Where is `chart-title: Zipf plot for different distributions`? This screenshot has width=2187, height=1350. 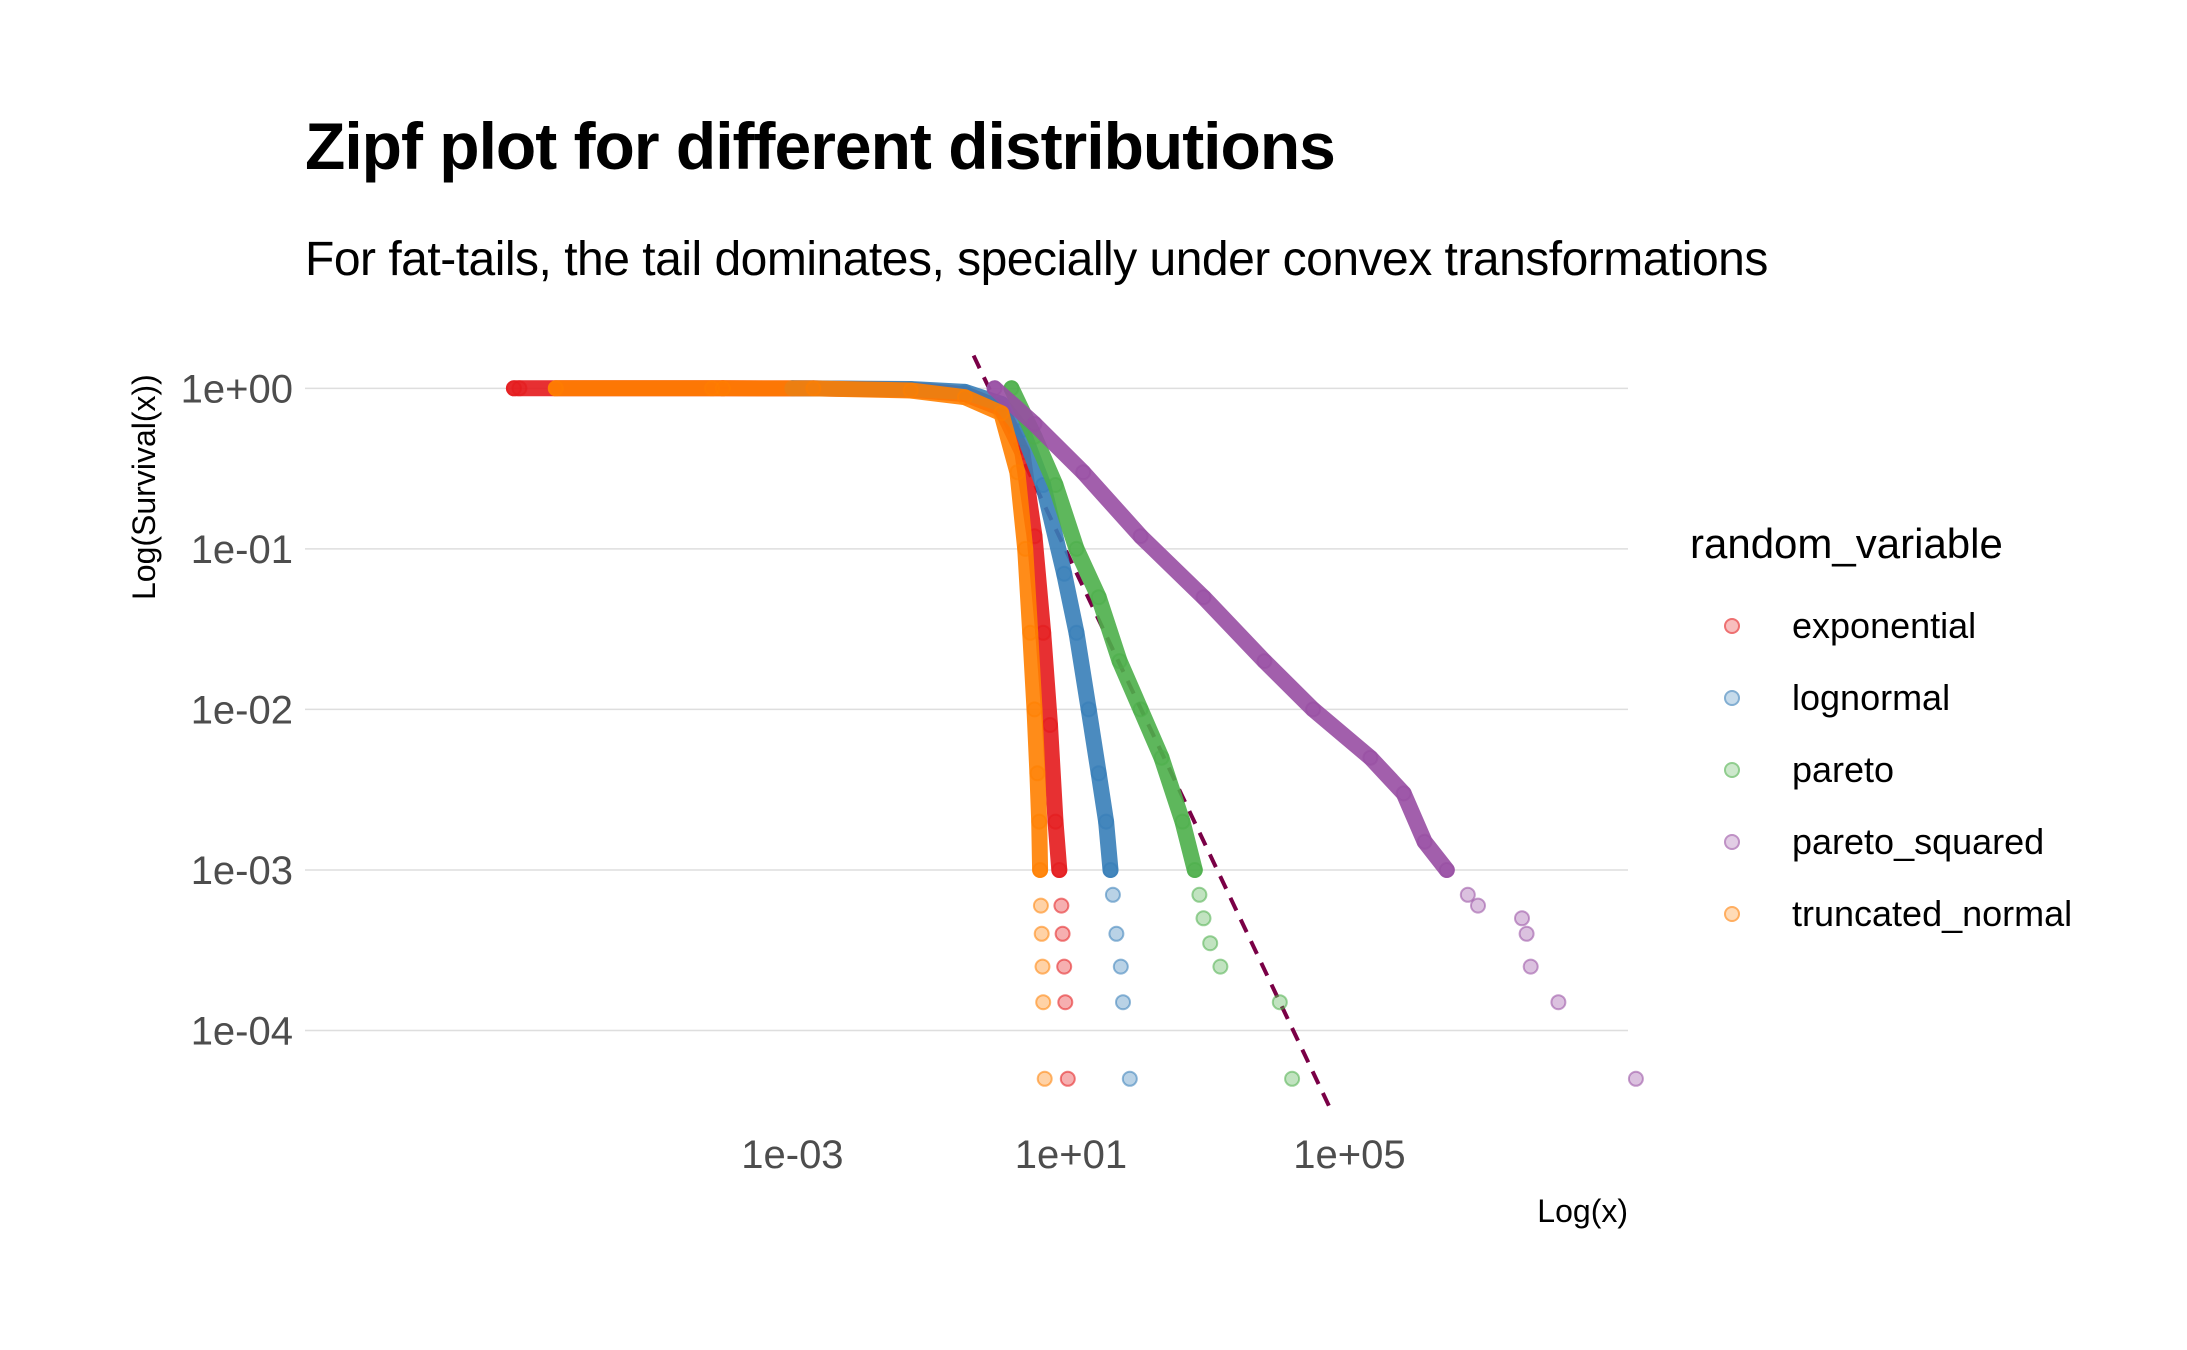 chart-title: Zipf plot for different distributions is located at coordinates (820, 146).